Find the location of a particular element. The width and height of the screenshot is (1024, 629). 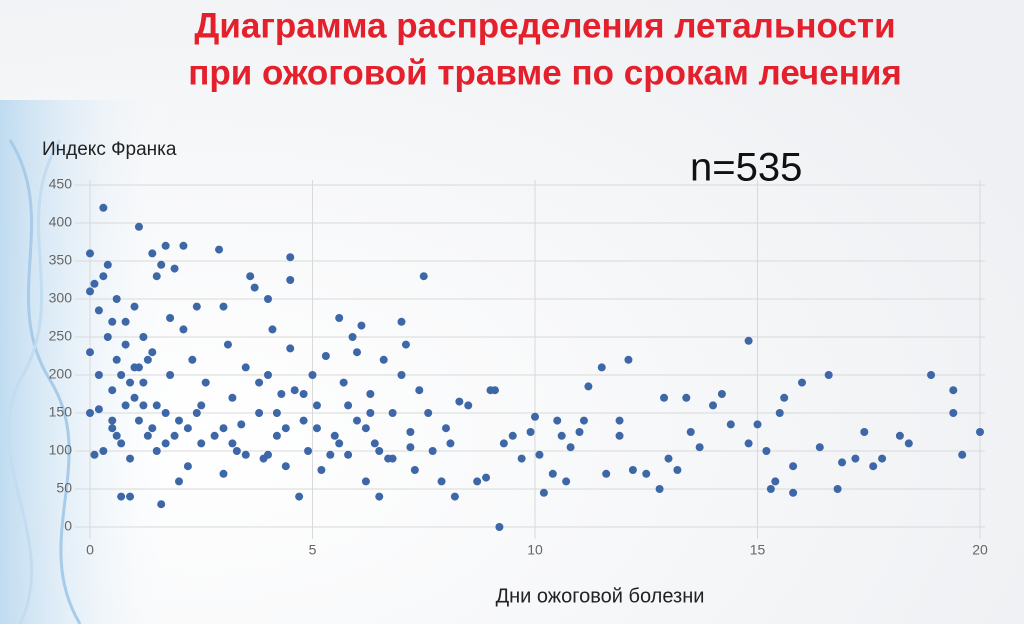

y-tick-label: 100 is located at coordinates (61, 450).